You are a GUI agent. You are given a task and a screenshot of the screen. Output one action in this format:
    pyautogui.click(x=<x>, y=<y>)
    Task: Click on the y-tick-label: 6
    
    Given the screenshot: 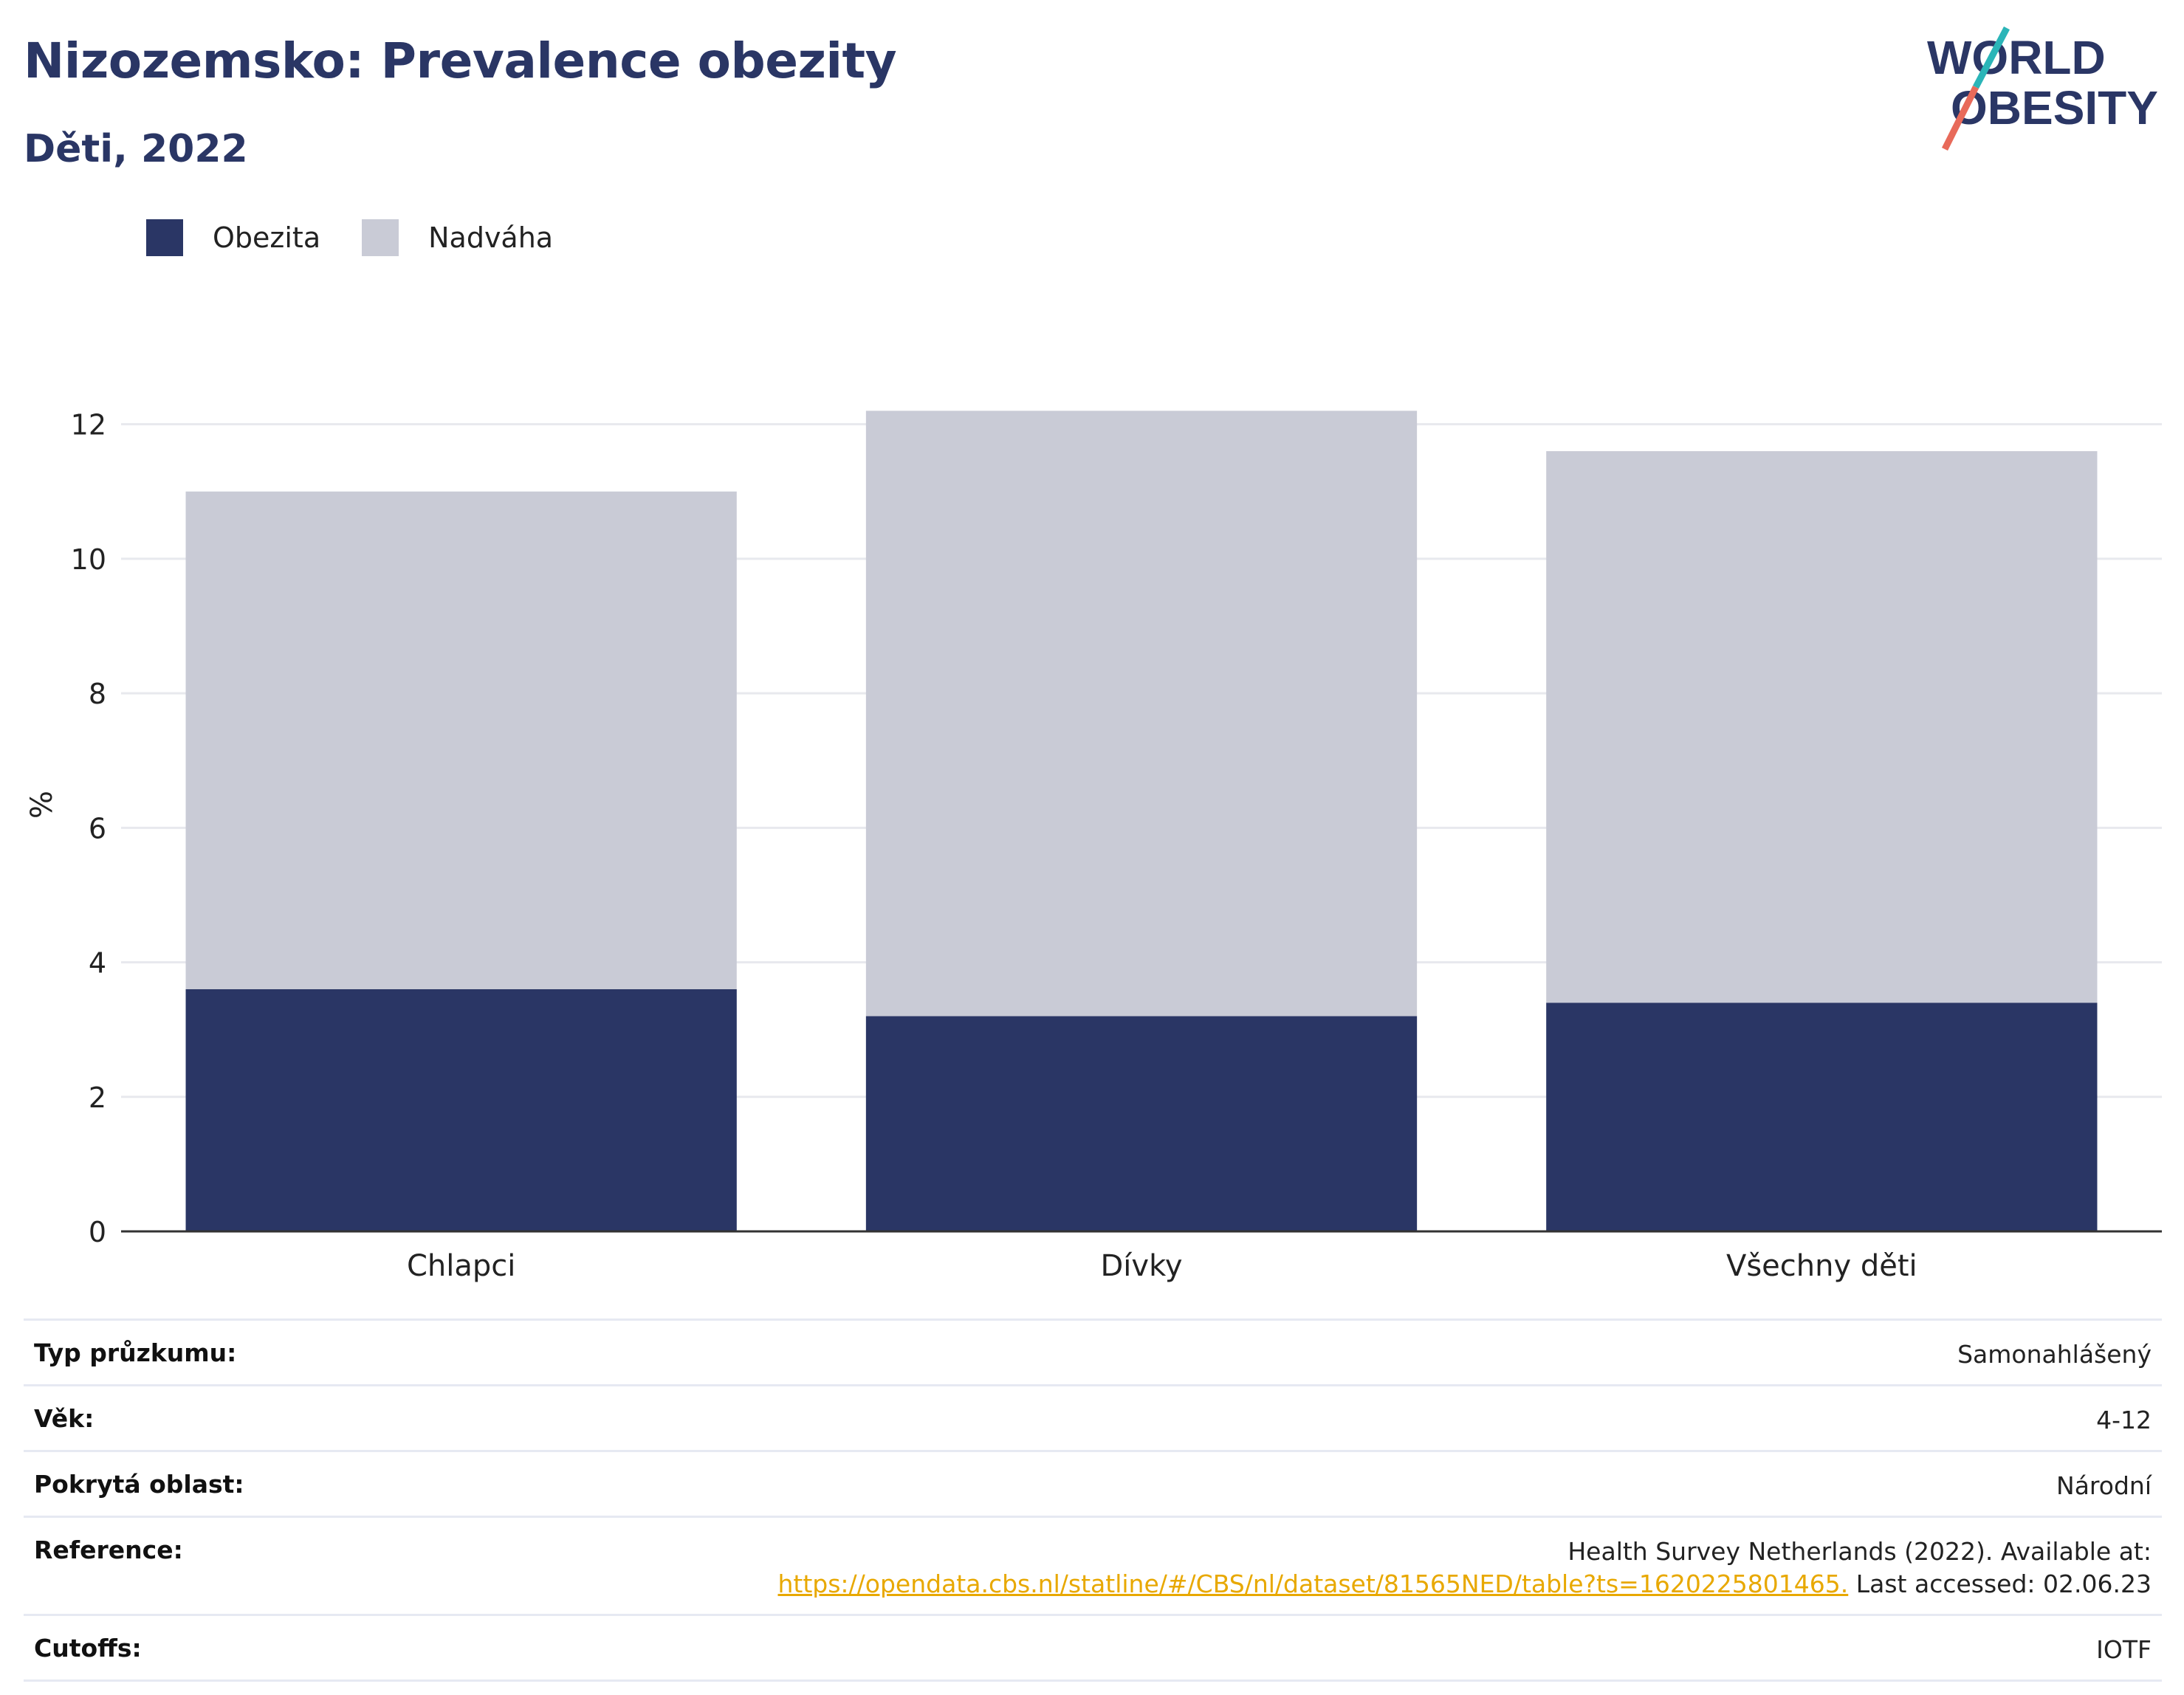 What is the action you would take?
    pyautogui.click(x=98, y=828)
    